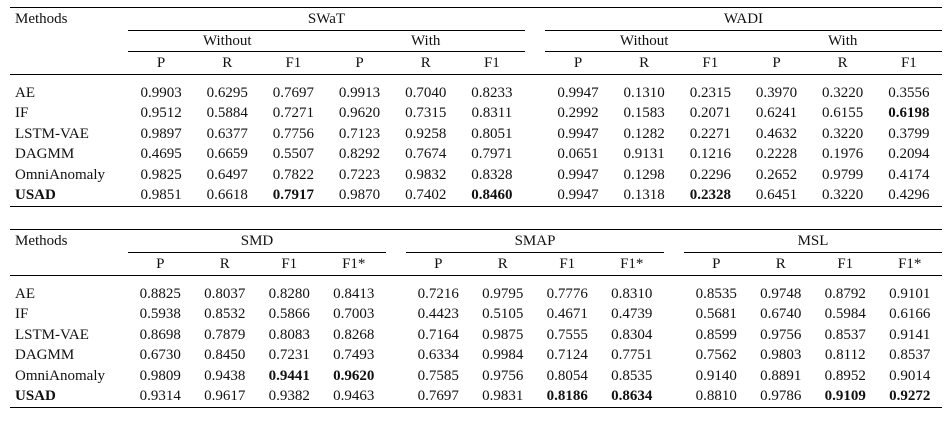  I want to click on metric-cell: 0.8268, so click(354, 334).